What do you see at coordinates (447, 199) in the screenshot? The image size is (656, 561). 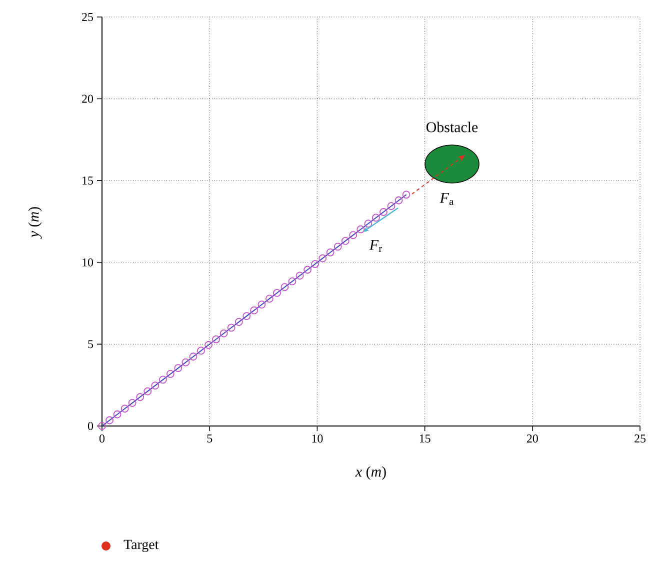 I see `annotation: F$_{a}$` at bounding box center [447, 199].